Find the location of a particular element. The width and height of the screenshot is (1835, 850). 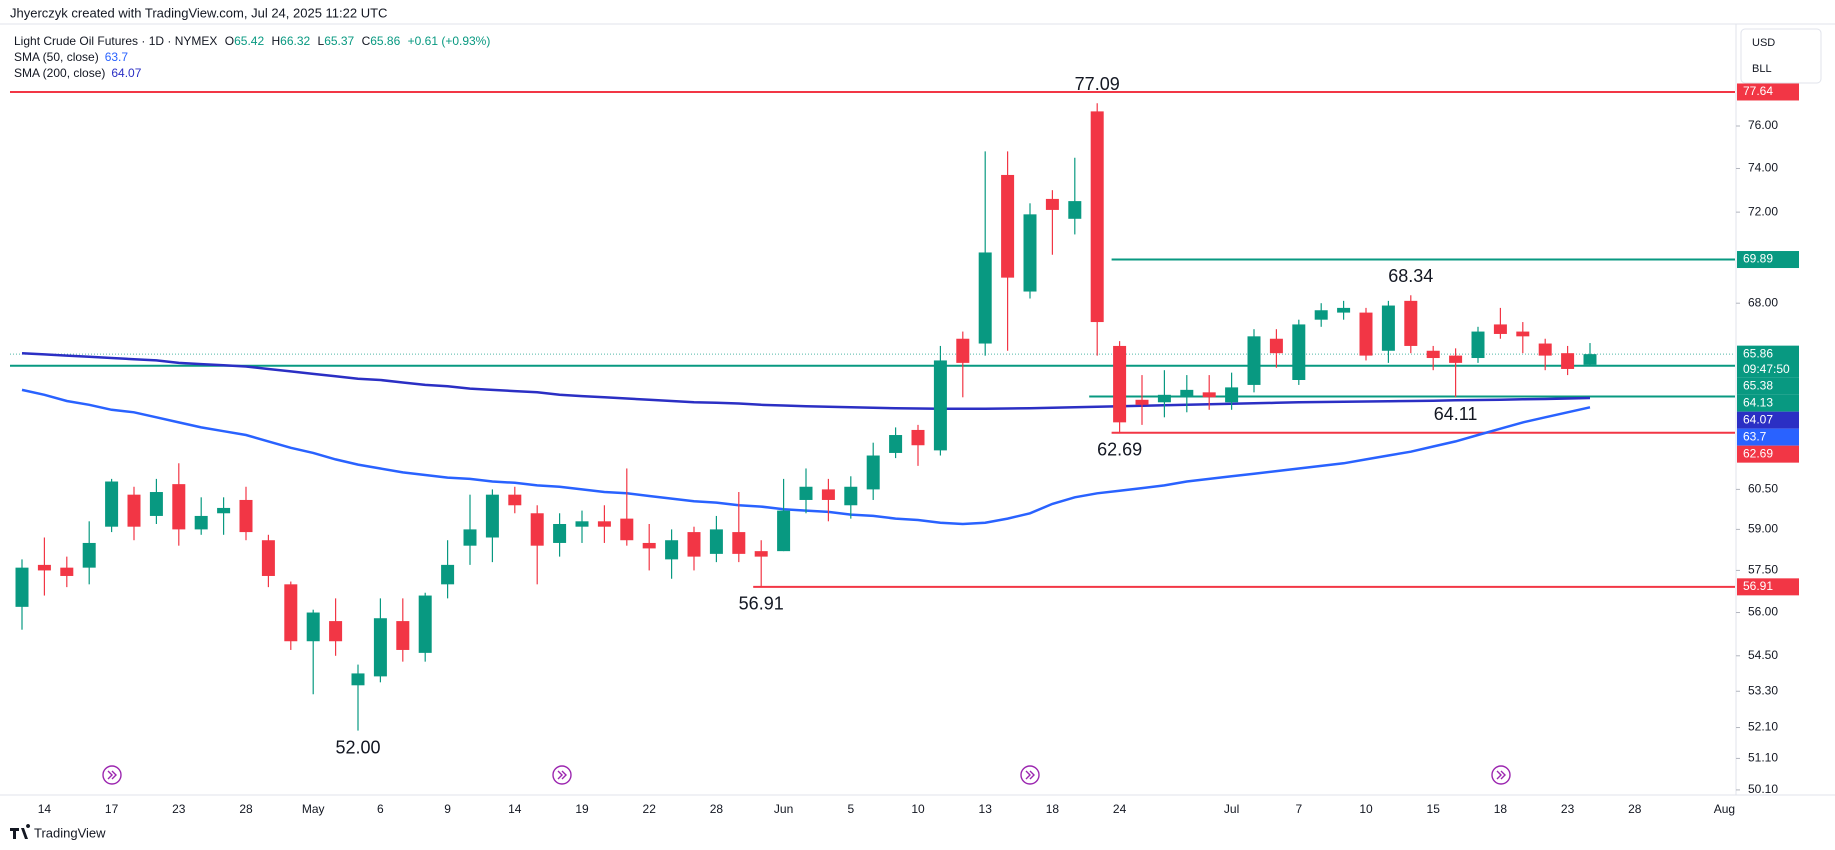

currency-box is located at coordinates (1781, 56).